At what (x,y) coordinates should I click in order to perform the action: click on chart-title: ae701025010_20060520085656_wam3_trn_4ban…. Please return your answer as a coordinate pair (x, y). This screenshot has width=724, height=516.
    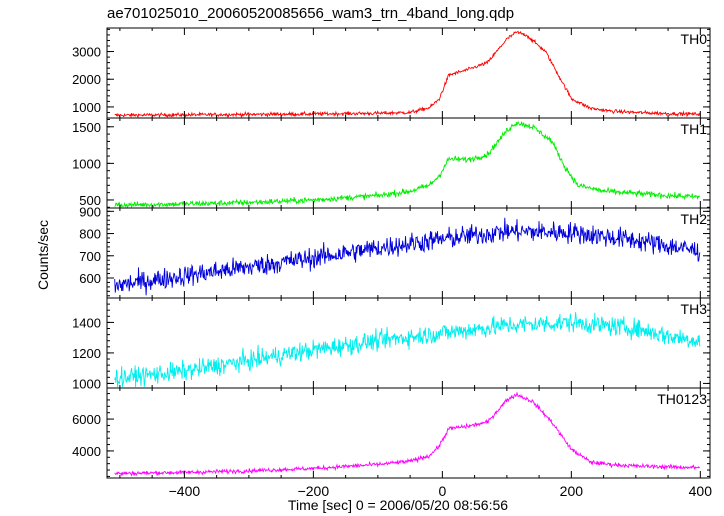
    Looking at the image, I should click on (310, 13).